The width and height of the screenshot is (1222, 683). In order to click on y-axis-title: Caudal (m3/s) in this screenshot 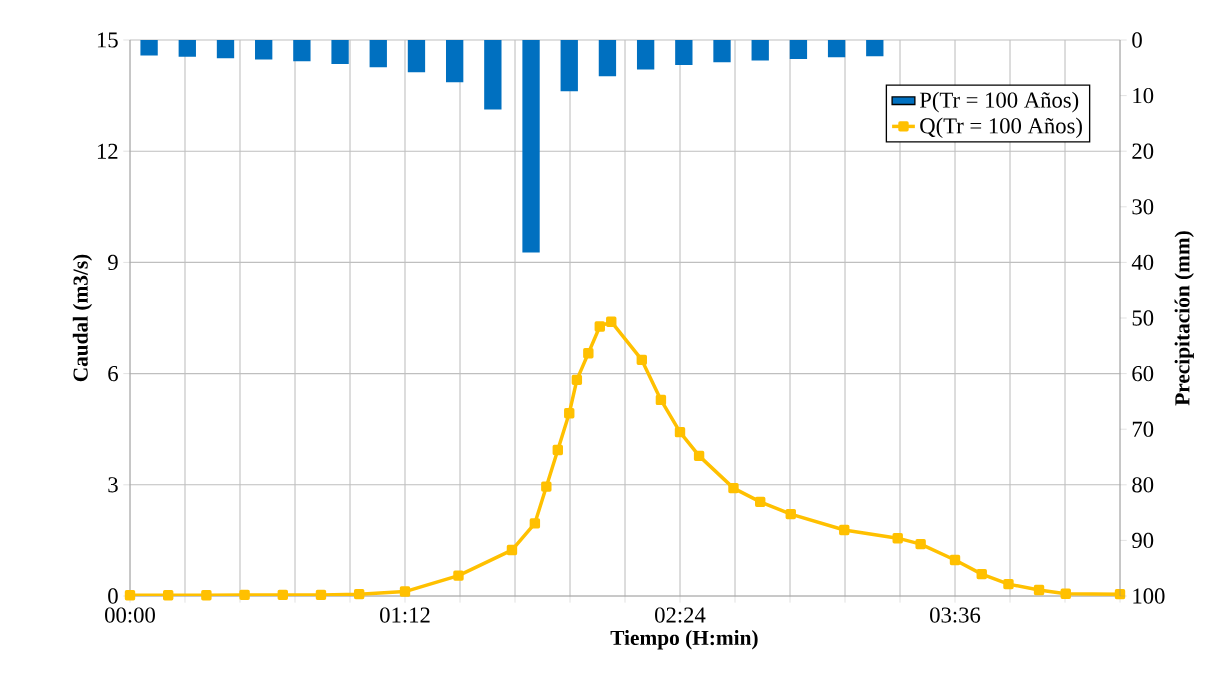, I will do `click(82, 318)`.